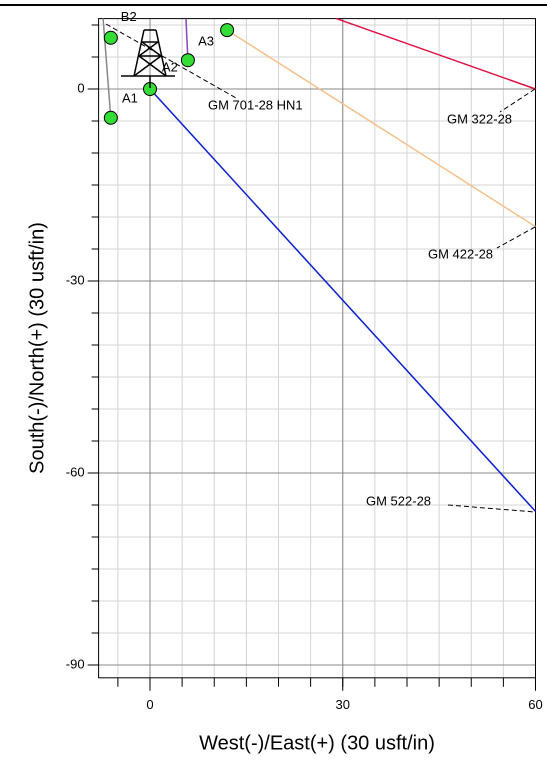 This screenshot has width=547, height=762. What do you see at coordinates (535, 704) in the screenshot?
I see `x-tick-label: 60` at bounding box center [535, 704].